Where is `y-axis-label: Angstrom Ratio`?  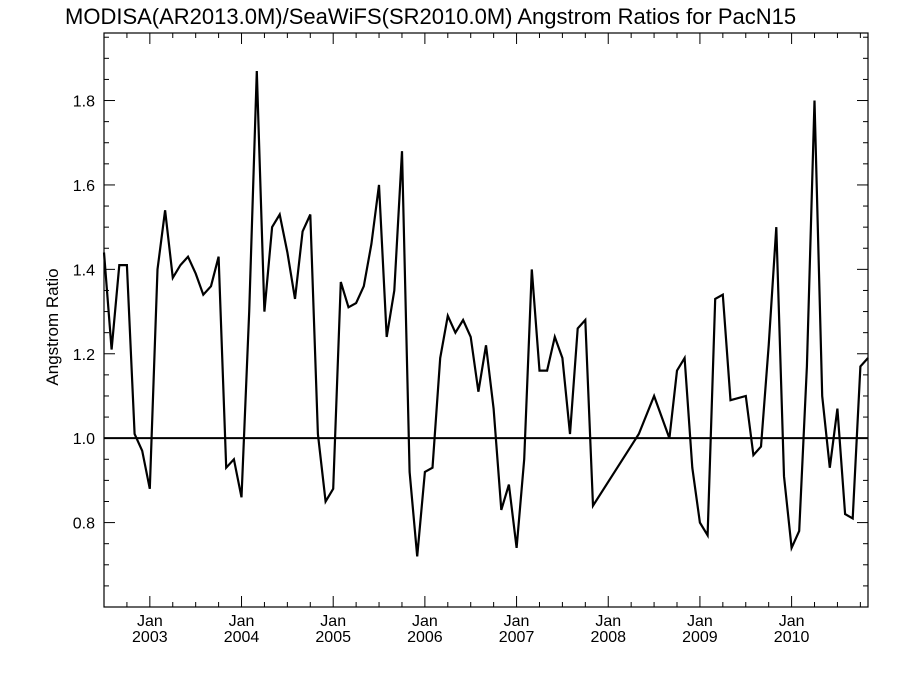
y-axis-label: Angstrom Ratio is located at coordinates (52, 326).